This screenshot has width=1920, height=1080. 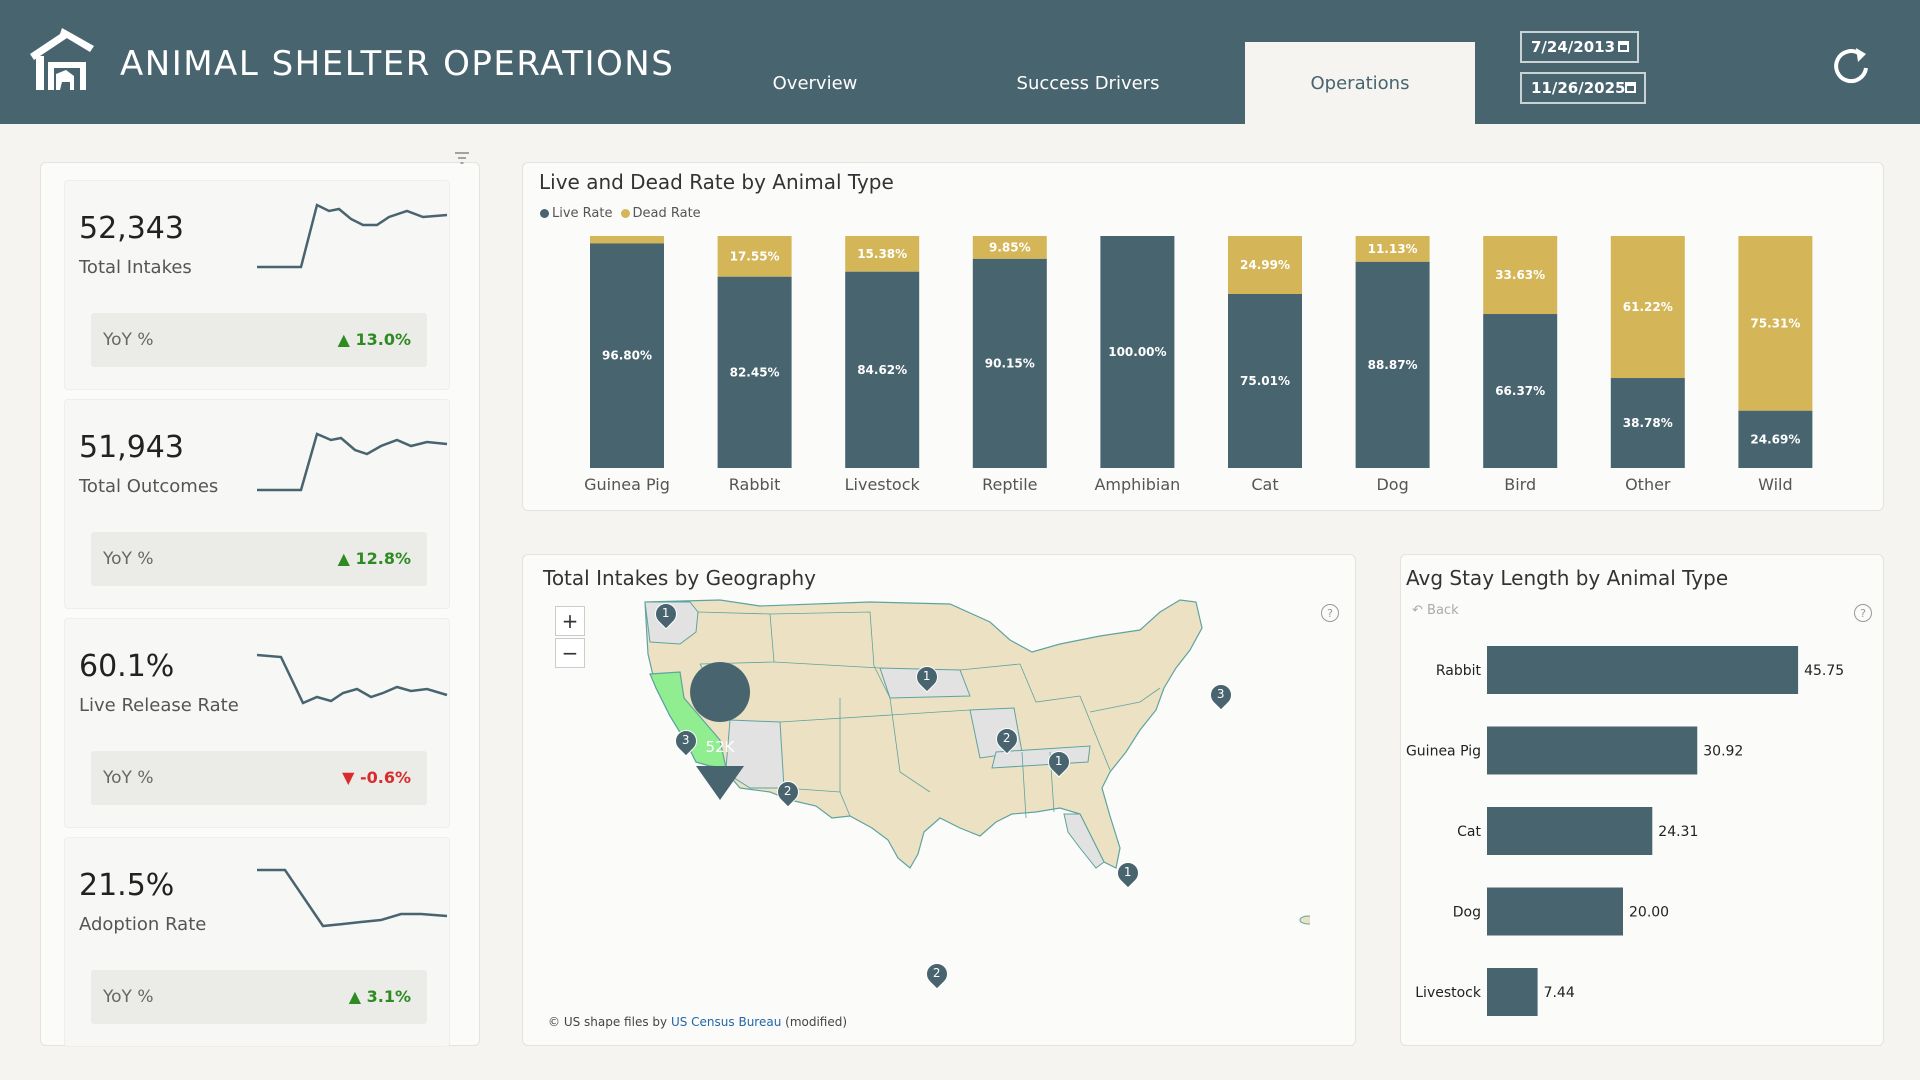 I want to click on app-title: ANIMAL SHELTER OPERATIONS, so click(x=397, y=64).